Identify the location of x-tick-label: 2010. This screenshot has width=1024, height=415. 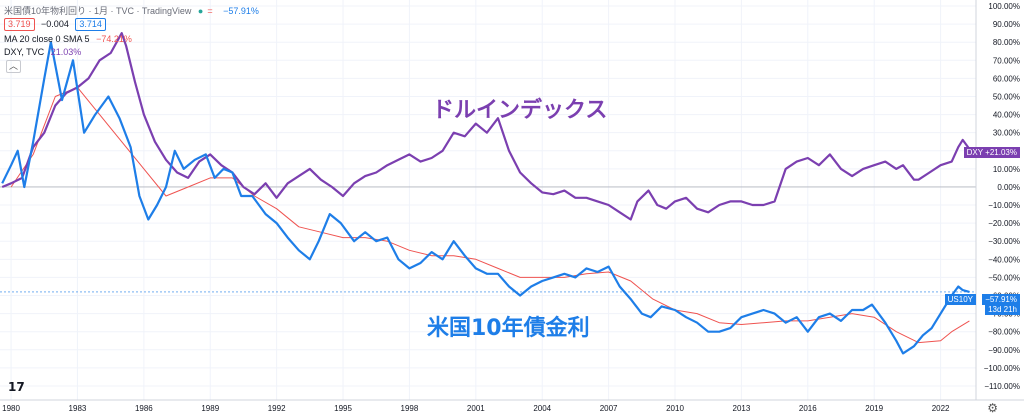
(675, 408).